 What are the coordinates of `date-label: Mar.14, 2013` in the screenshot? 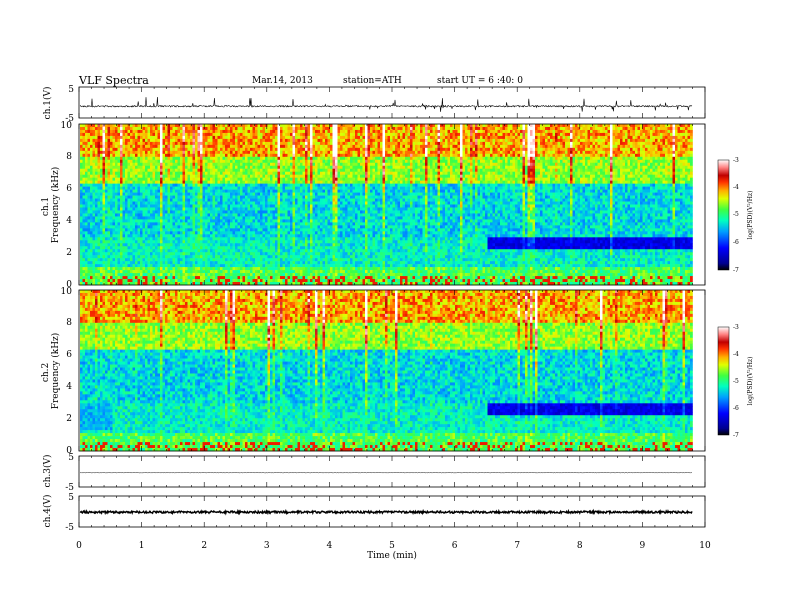 It's located at (282, 81).